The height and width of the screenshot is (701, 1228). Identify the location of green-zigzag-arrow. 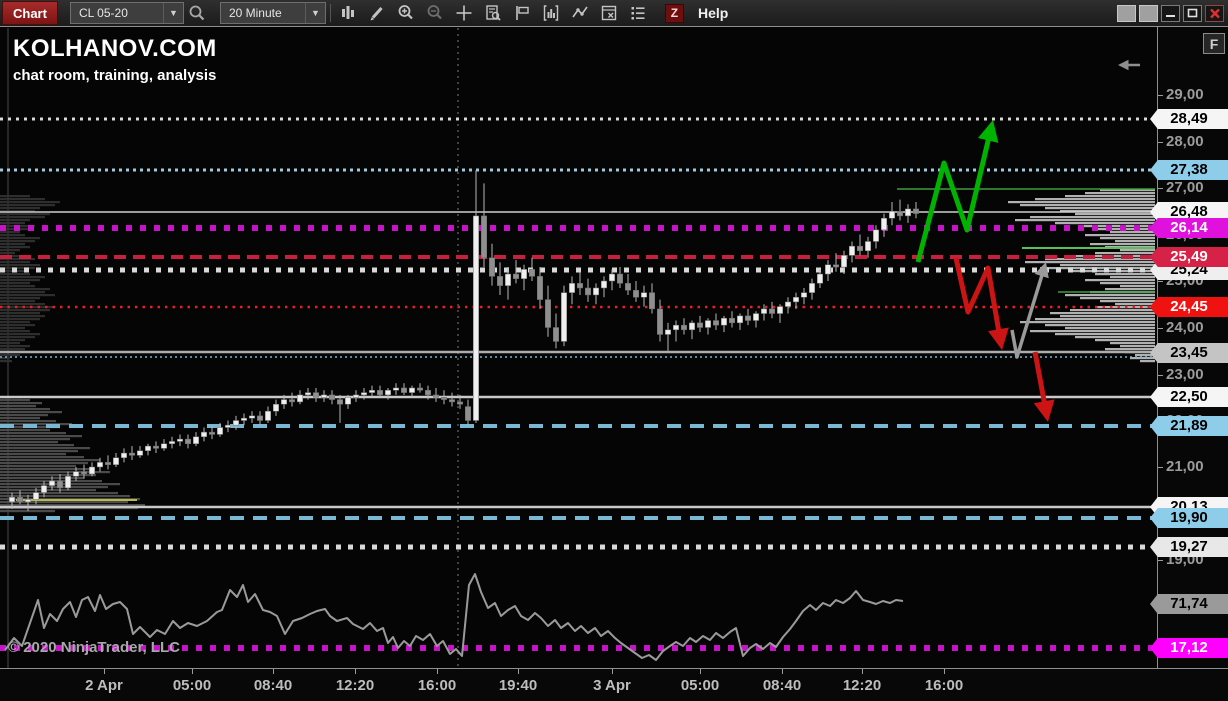
(957, 191).